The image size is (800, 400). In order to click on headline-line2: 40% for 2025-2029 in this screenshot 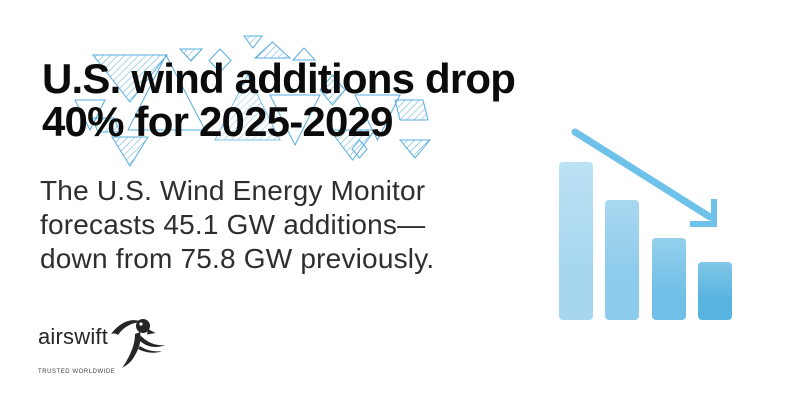, I will do `click(217, 121)`.